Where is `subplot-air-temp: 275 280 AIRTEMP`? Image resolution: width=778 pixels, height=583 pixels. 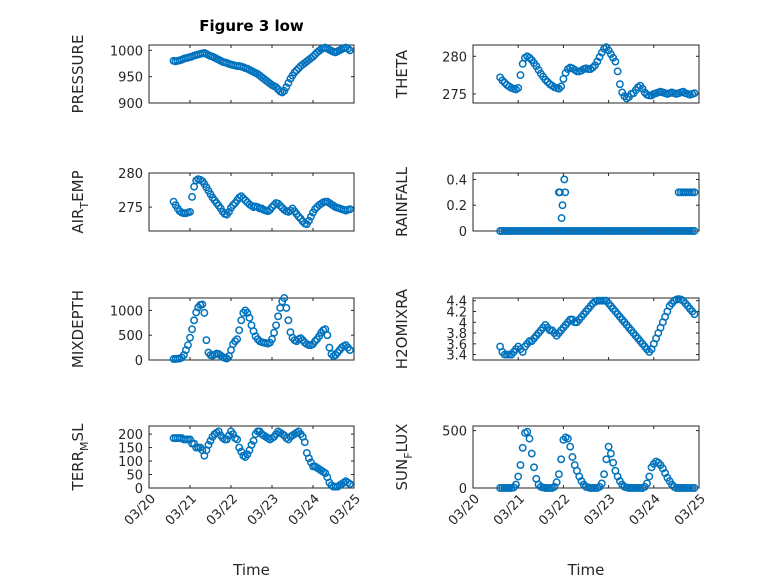 subplot-air-temp: 275 280 AIRTEMP is located at coordinates (212, 200).